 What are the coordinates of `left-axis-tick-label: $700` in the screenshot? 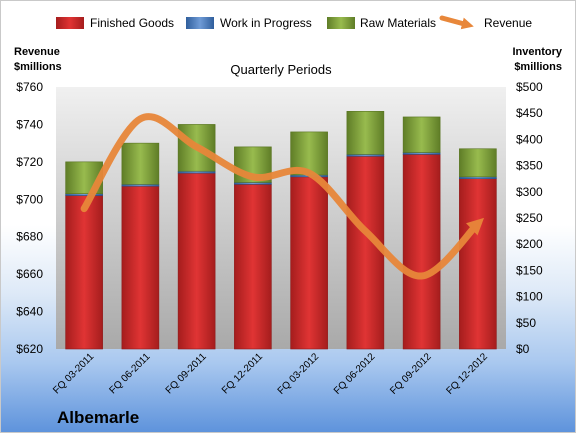 It's located at (29, 199).